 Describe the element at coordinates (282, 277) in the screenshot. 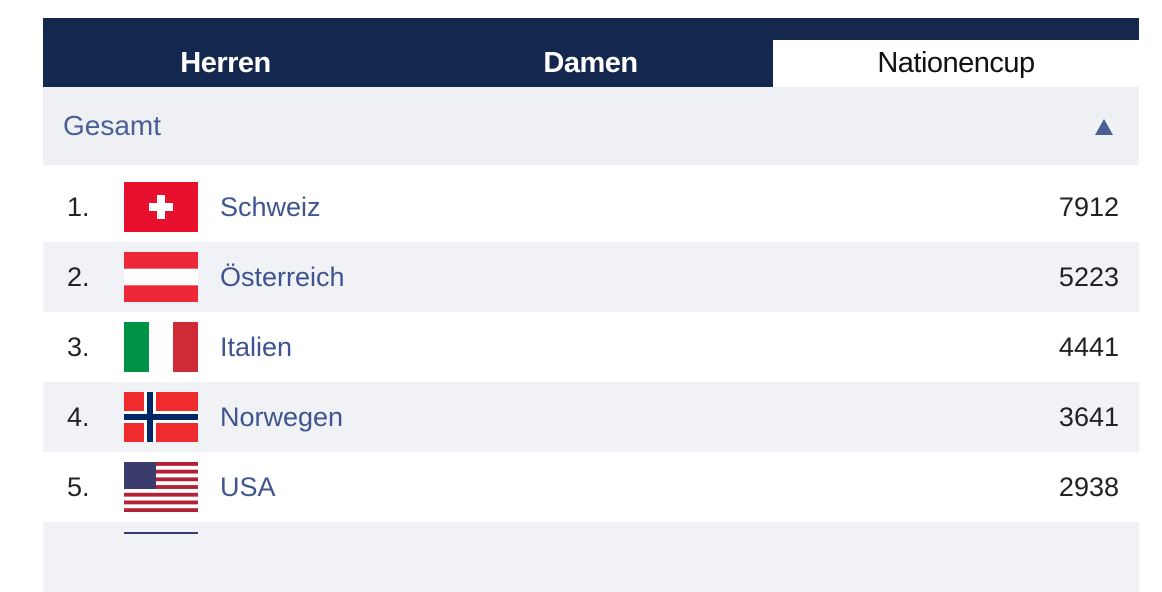

I see `country: Österreich` at that location.